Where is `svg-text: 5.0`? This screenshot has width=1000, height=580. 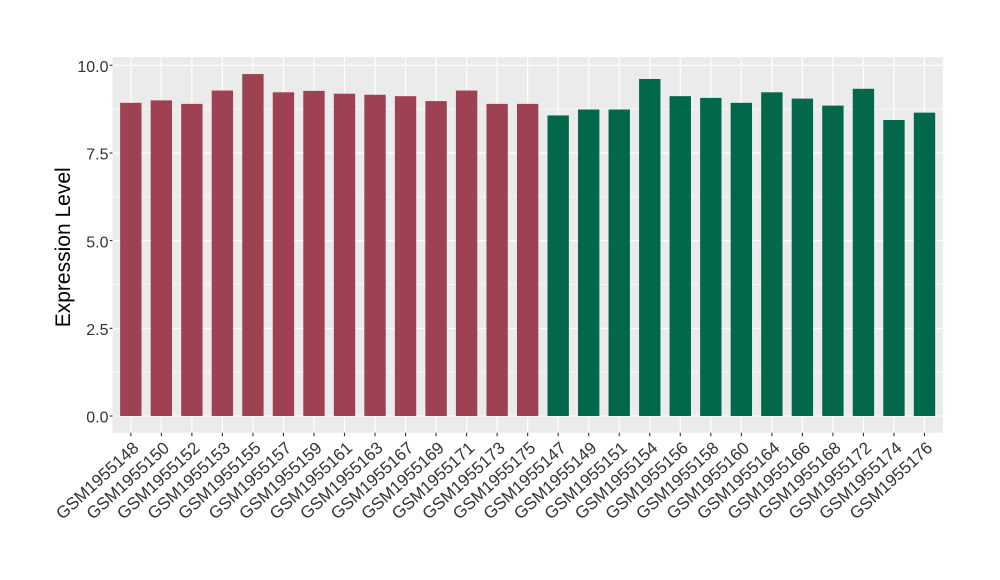 svg-text: 5.0 is located at coordinates (97, 242).